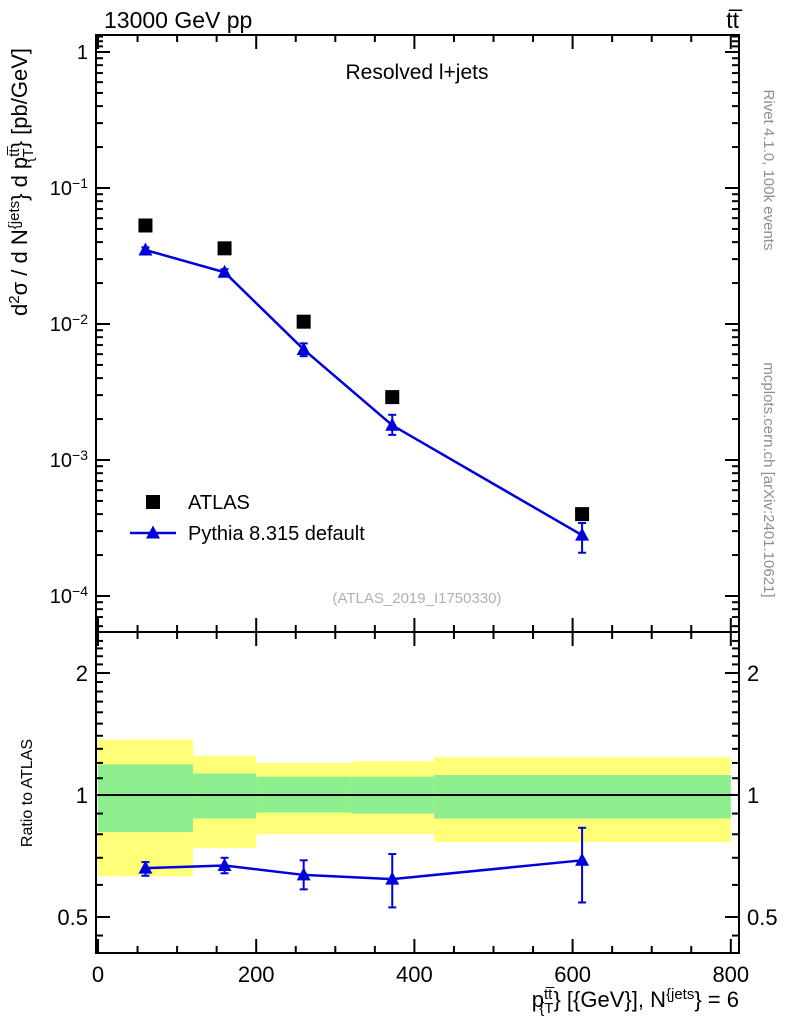 This screenshot has width=786, height=1024. I want to click on x-axis-label: ptt̅ {T} [{GeV}], N{jets} = 6, so click(635, 1001).